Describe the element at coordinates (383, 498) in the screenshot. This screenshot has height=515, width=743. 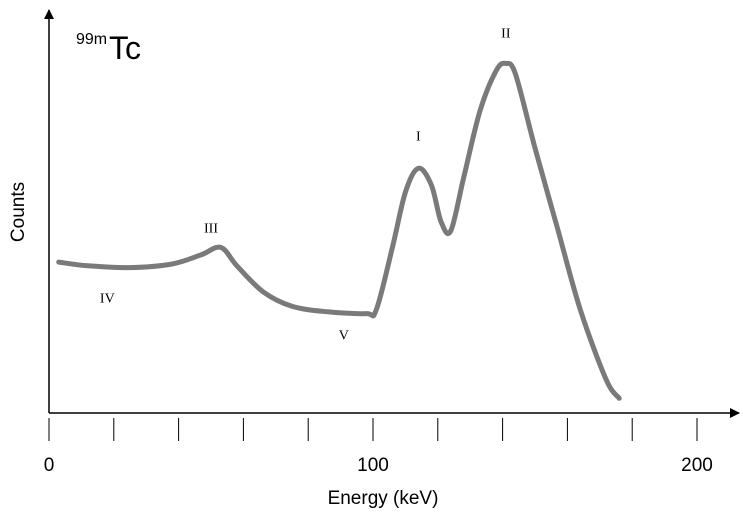
I see `x-axis-label: Energy (keV)` at that location.